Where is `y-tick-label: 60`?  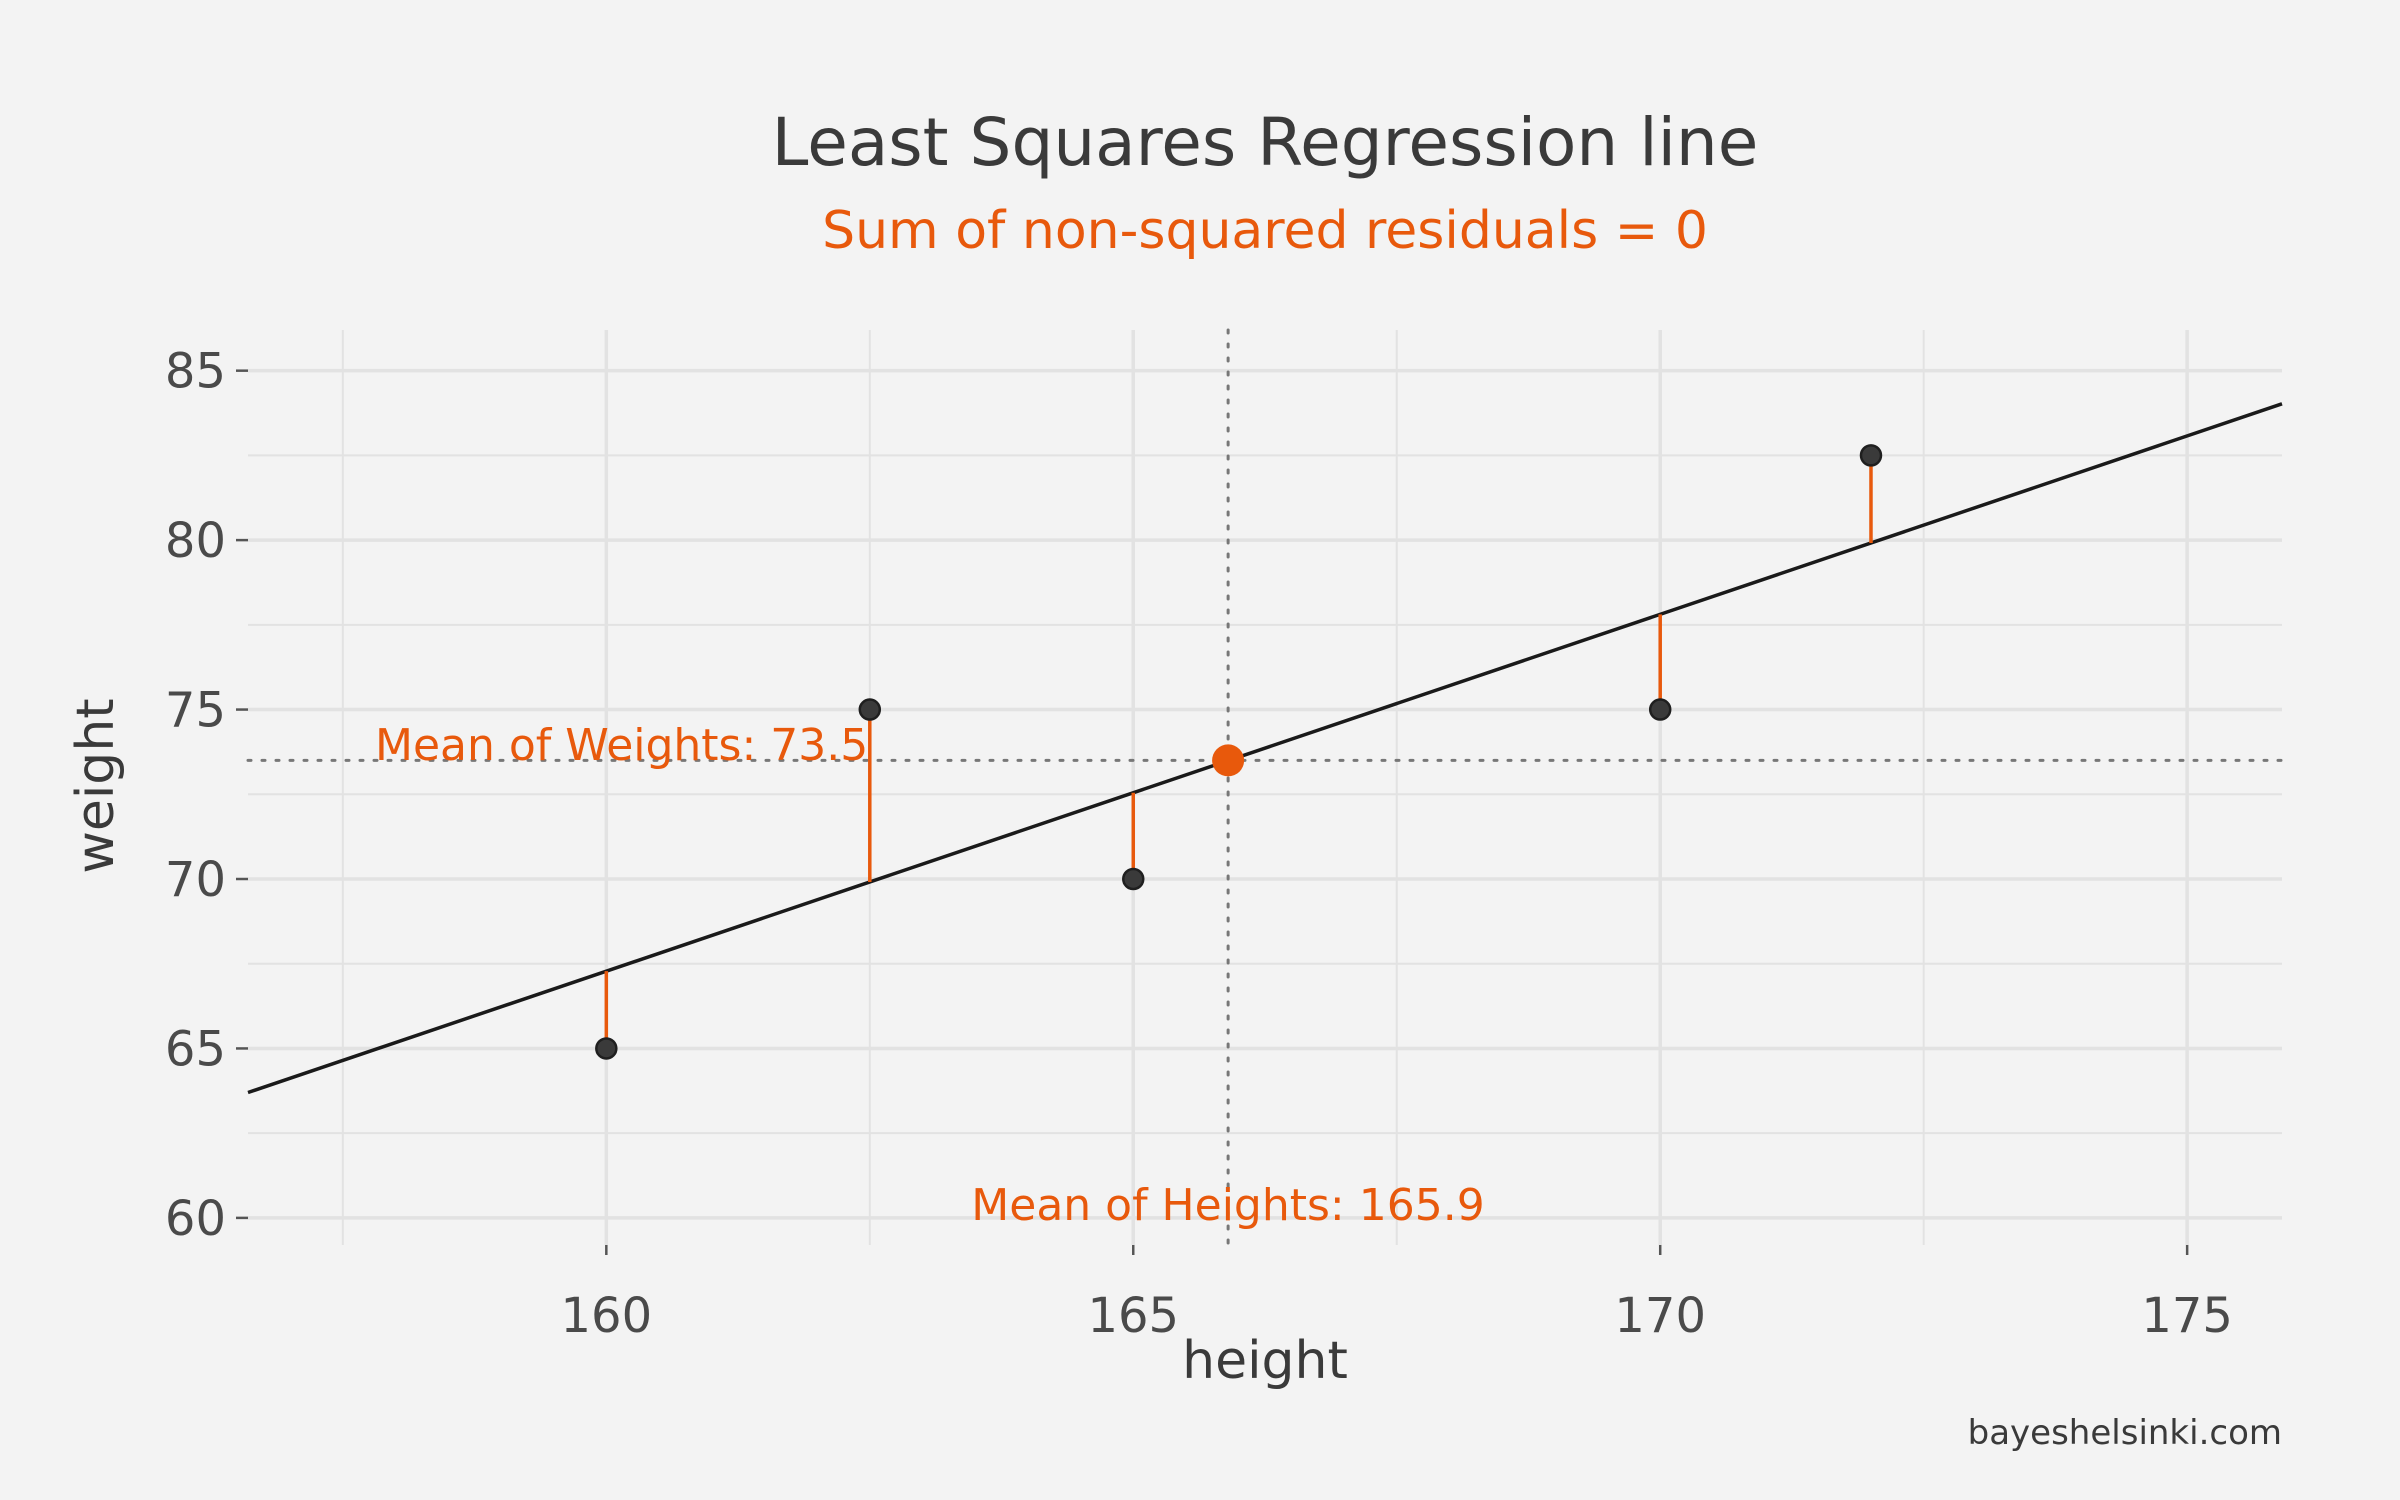
y-tick-label: 60 is located at coordinates (195, 1219).